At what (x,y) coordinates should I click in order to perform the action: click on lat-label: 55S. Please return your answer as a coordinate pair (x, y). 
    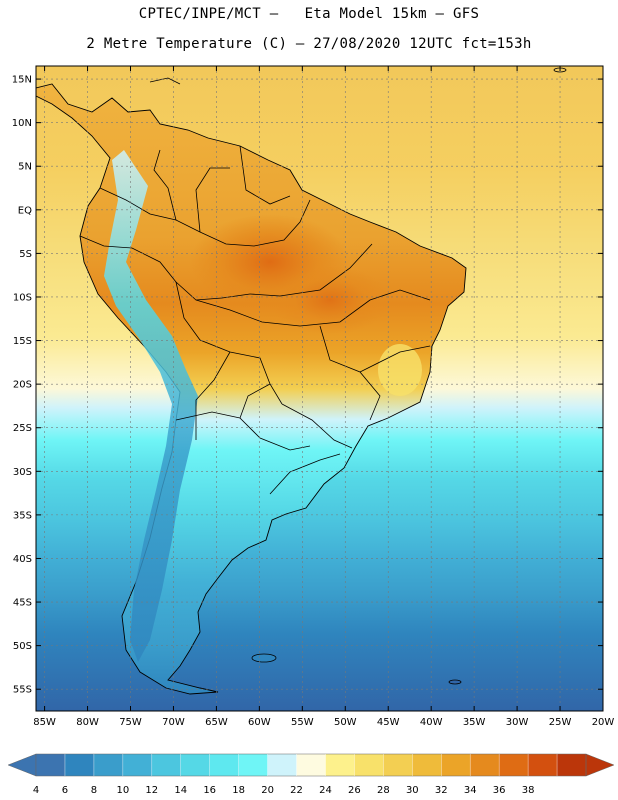
    Looking at the image, I should click on (22, 690).